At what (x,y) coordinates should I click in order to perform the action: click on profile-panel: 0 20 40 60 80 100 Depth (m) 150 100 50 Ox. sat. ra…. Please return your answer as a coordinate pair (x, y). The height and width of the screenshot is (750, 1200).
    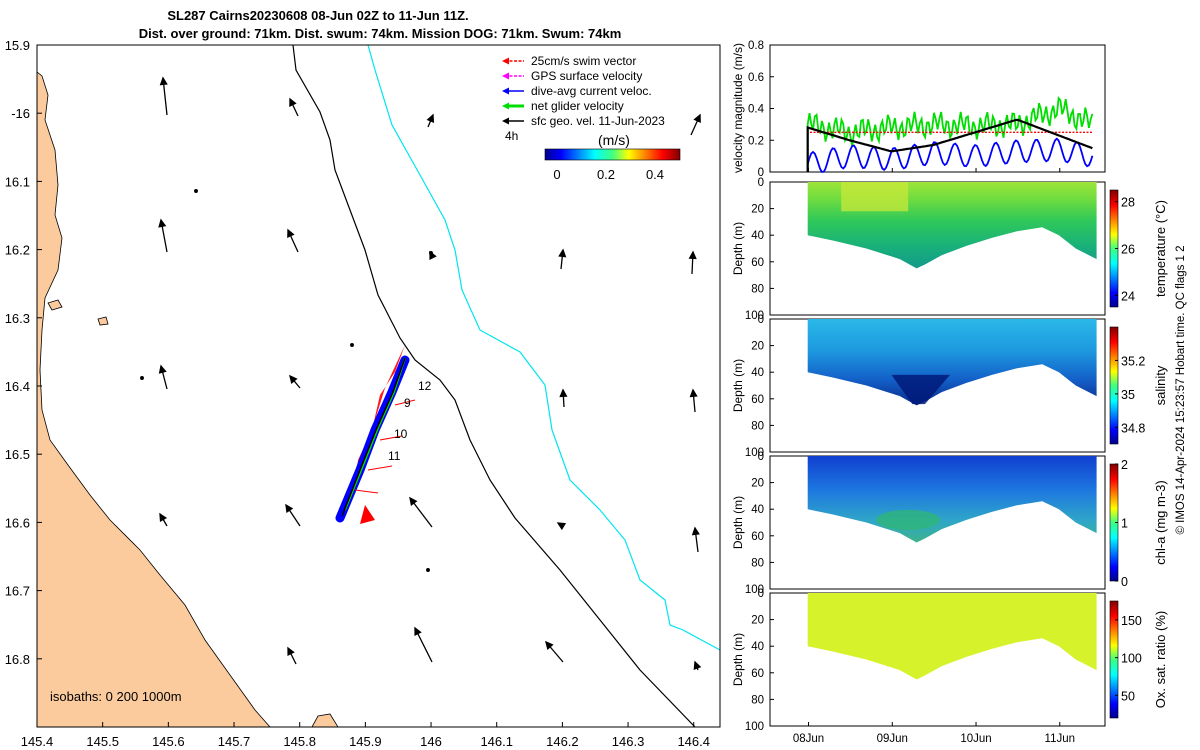
    Looking at the image, I should click on (949, 660).